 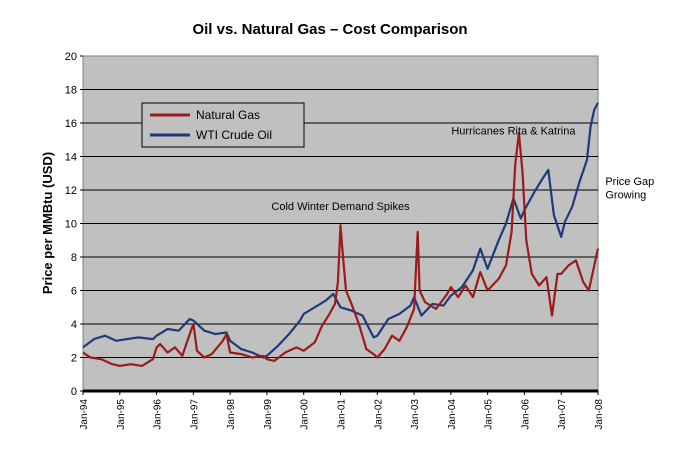 What do you see at coordinates (452, 414) in the screenshot?
I see `x-tick-label: Jan-04` at bounding box center [452, 414].